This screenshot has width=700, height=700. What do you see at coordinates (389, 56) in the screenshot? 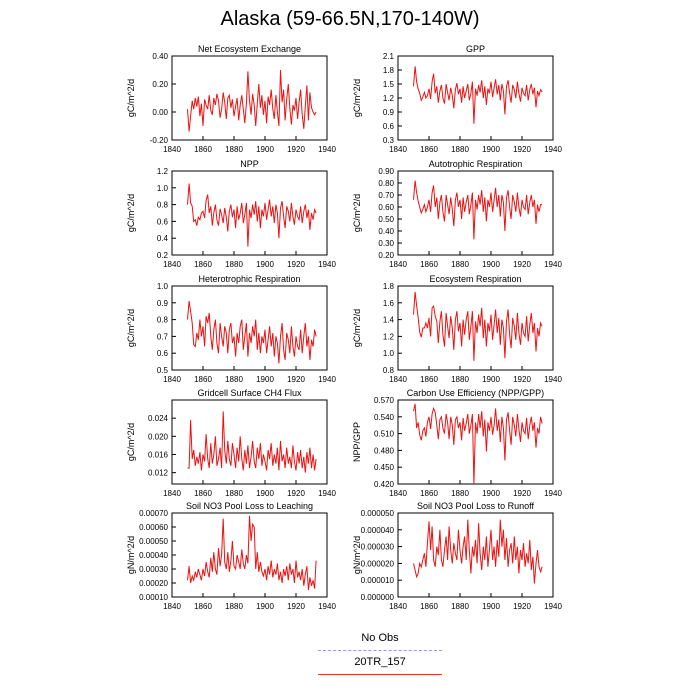
I see `y-tick-label: 2.1` at bounding box center [389, 56].